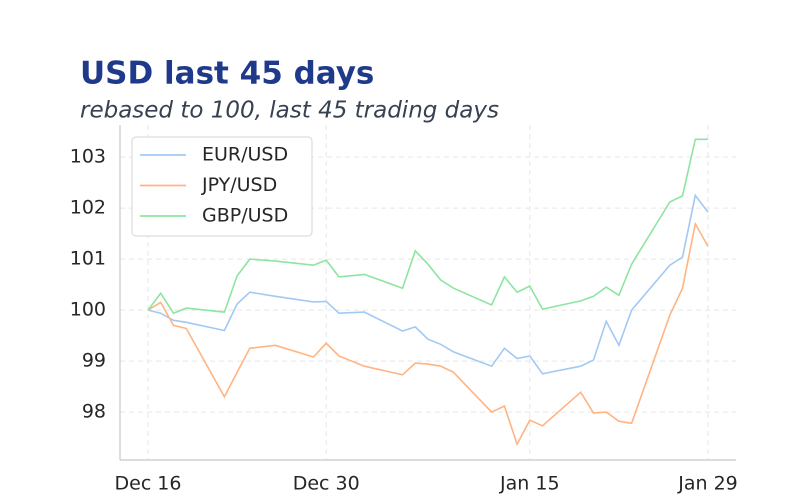 The width and height of the screenshot is (800, 500). I want to click on y-tick-label: 102, so click(88, 208).